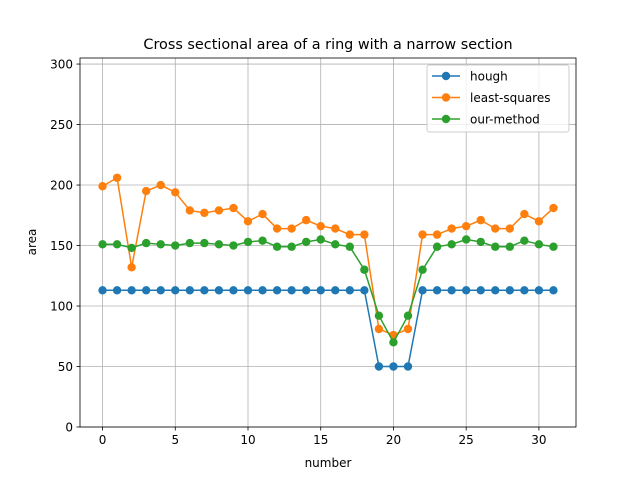  I want to click on x-axis-label: number, so click(328, 463).